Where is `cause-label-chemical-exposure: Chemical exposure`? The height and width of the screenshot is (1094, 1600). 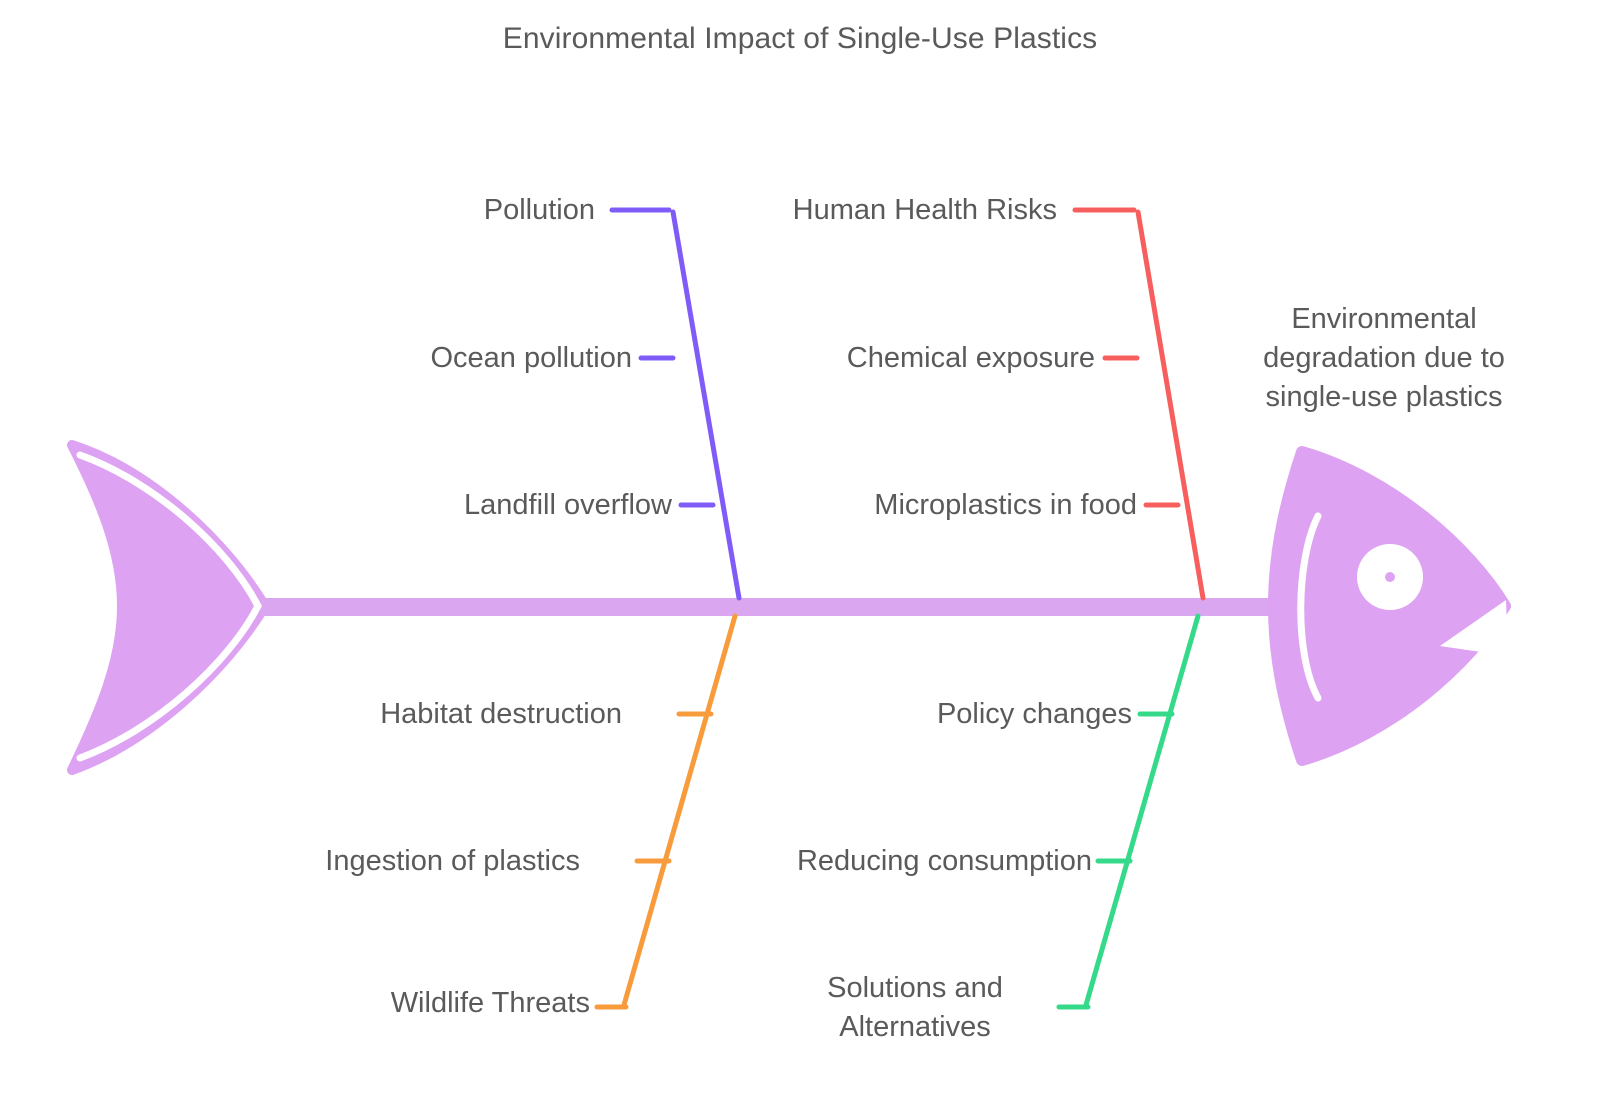
cause-label-chemical-exposure: Chemical exposure is located at coordinates (970, 358).